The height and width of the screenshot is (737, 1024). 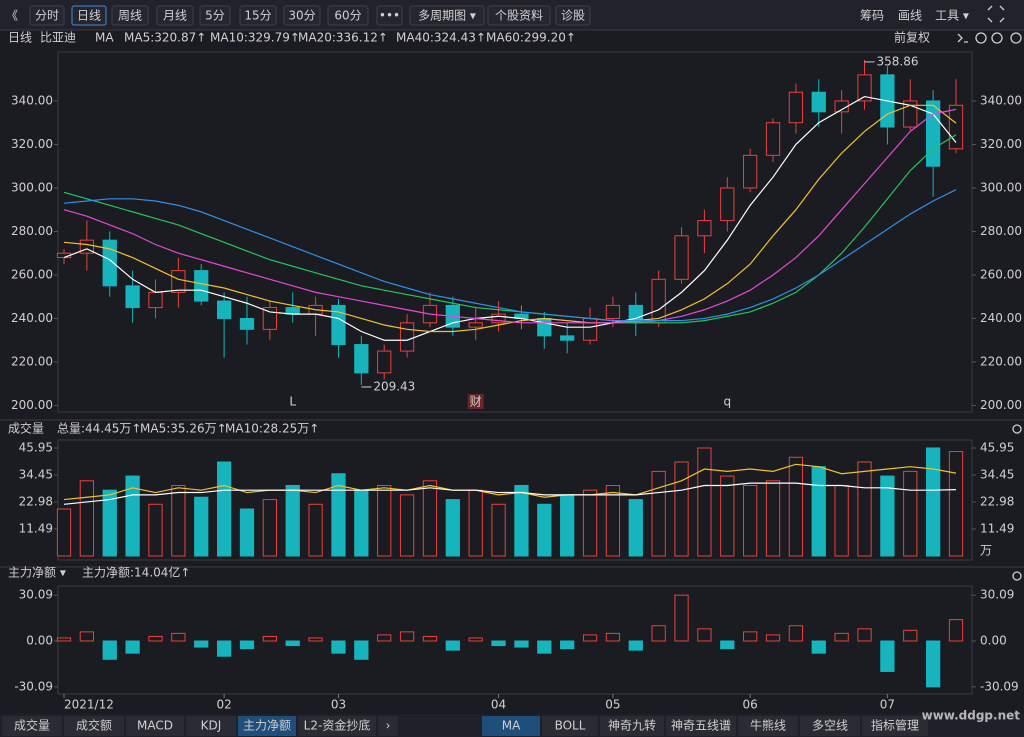 What do you see at coordinates (999, 686) in the screenshot?
I see `y-tick-label: -30.09` at bounding box center [999, 686].